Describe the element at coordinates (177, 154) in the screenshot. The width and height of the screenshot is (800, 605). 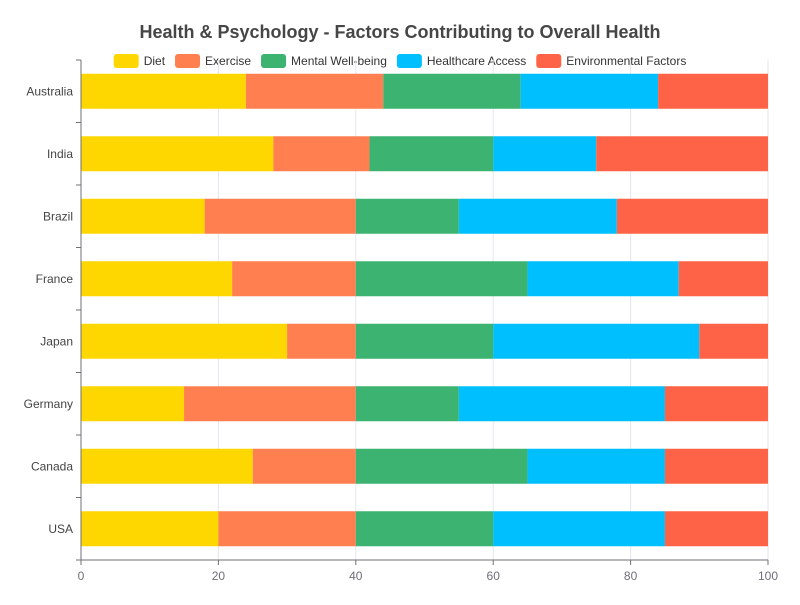
I see `bar-india-diet` at that location.